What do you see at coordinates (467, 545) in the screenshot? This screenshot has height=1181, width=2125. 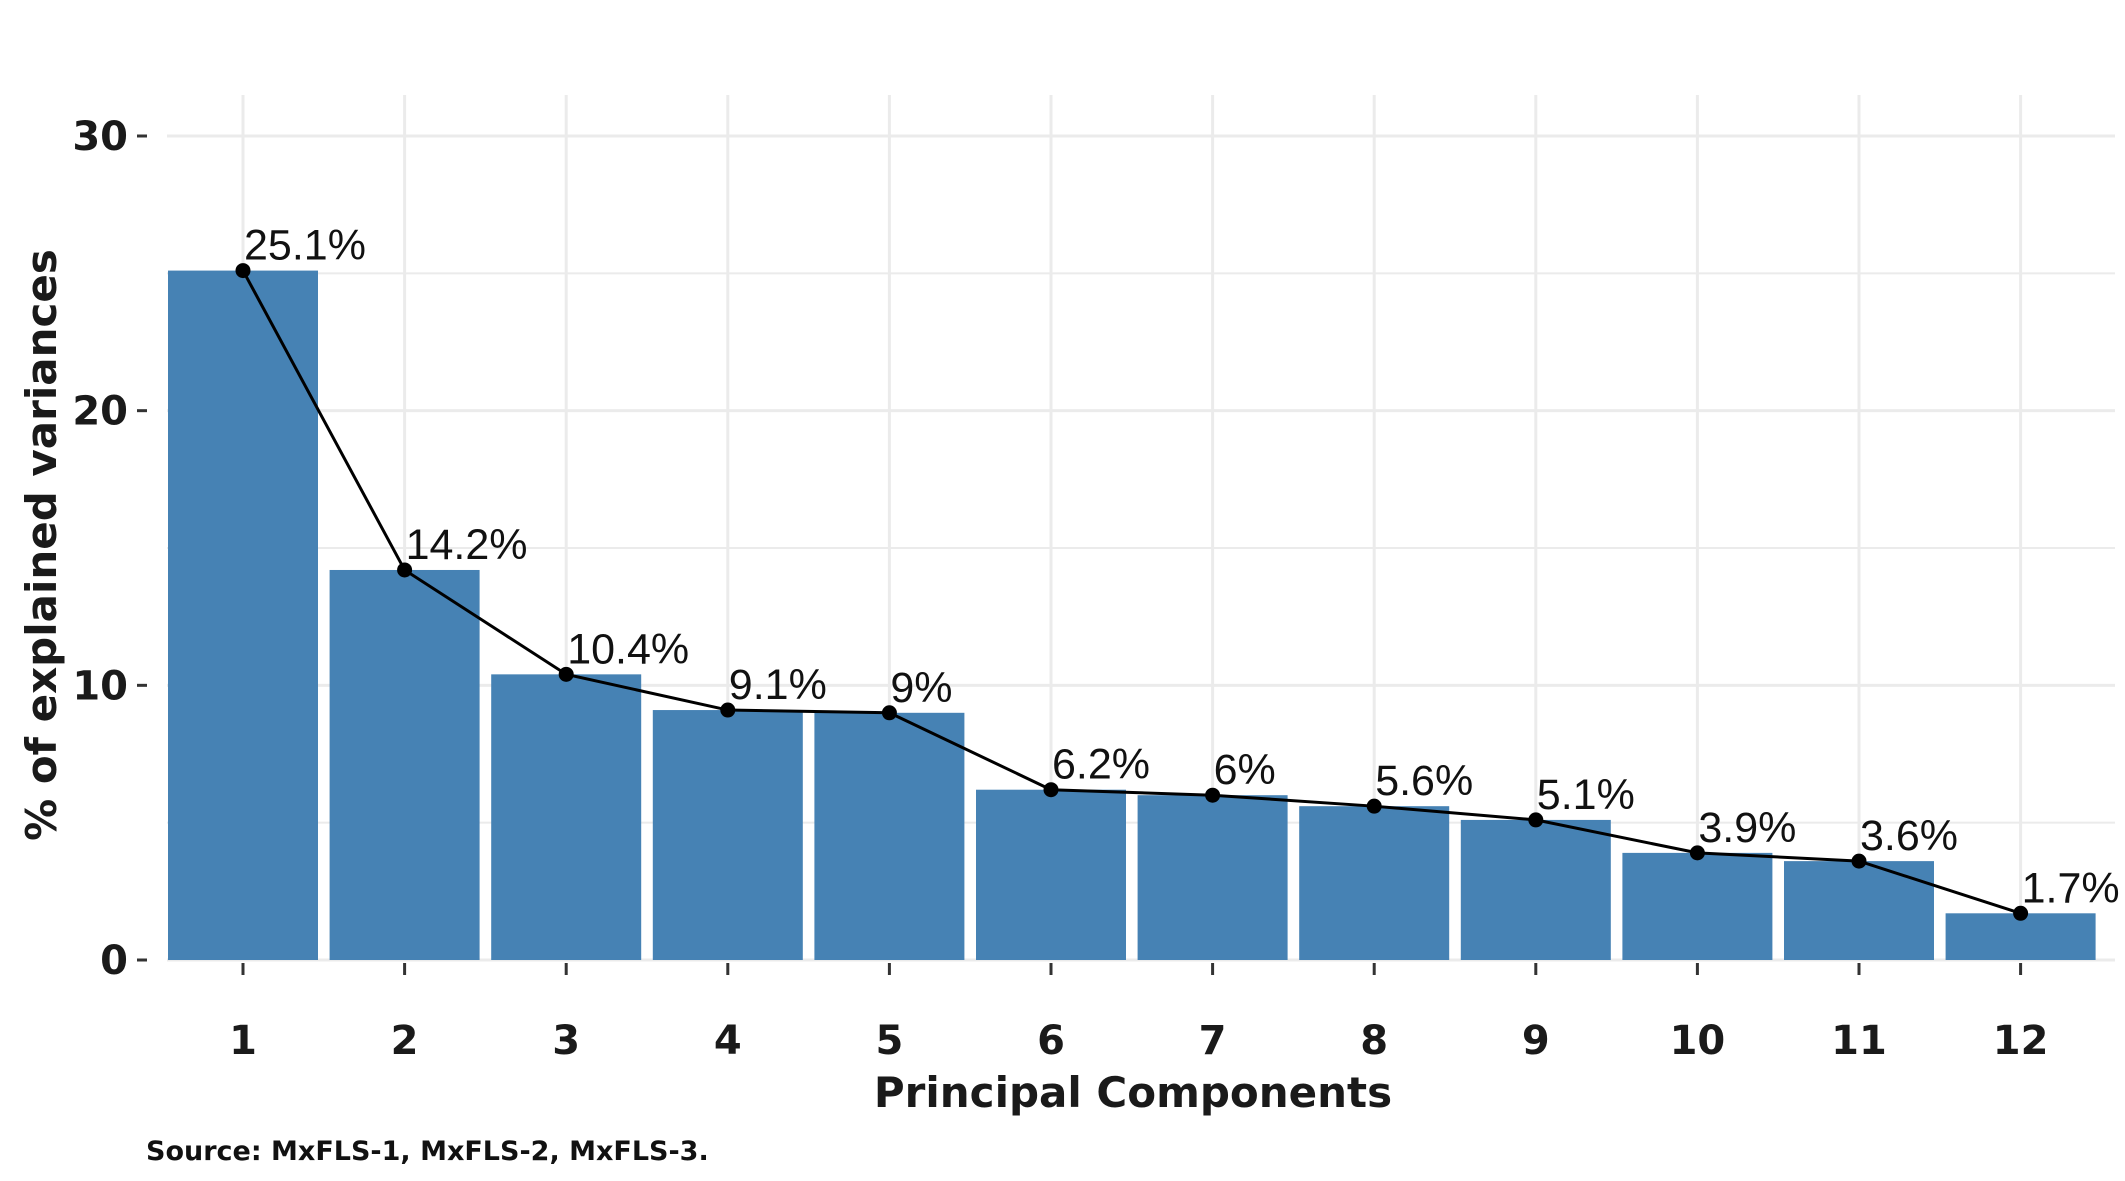 I see `data-label: 14.2%` at bounding box center [467, 545].